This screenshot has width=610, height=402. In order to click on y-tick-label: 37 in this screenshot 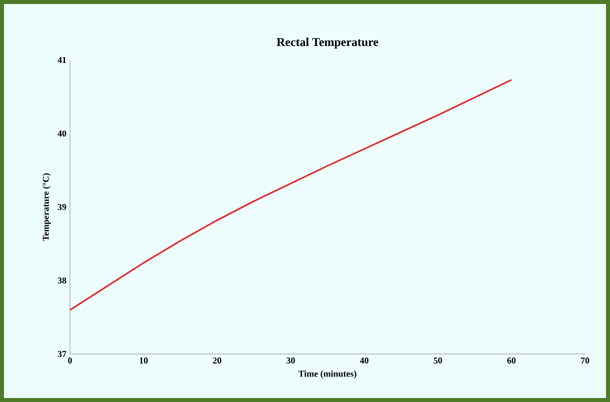, I will do `click(62, 354)`.